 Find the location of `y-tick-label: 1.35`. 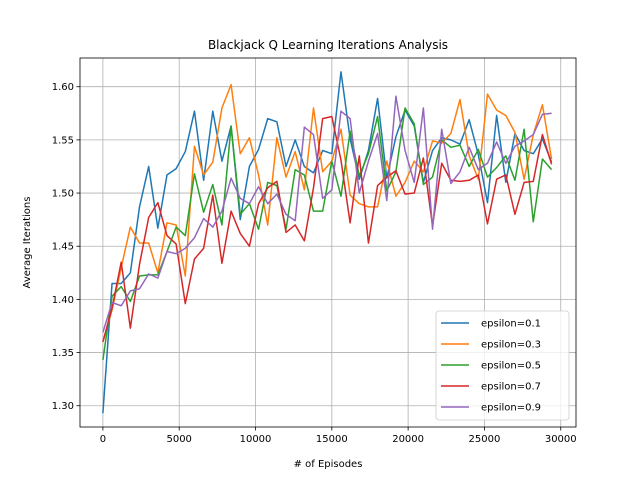

y-tick-label: 1.35 is located at coordinates (63, 353).